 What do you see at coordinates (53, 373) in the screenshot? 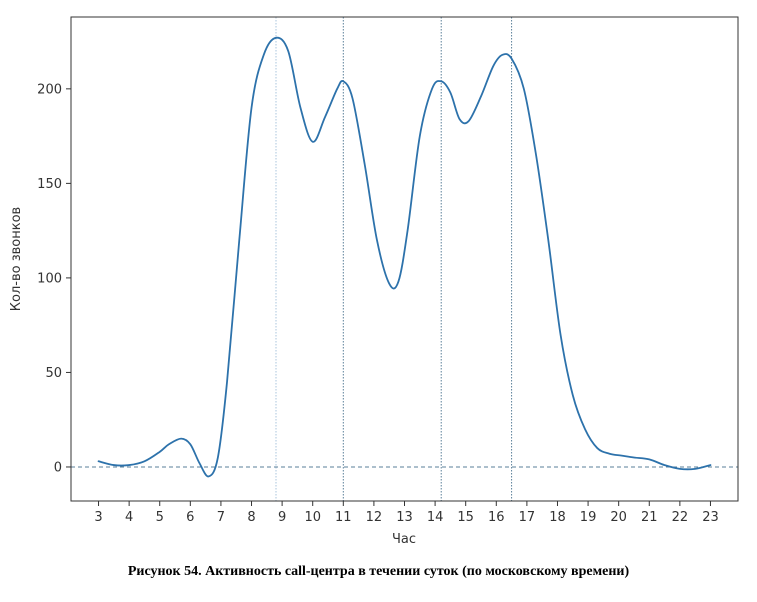
I see `y-tick-label: 50` at bounding box center [53, 373].